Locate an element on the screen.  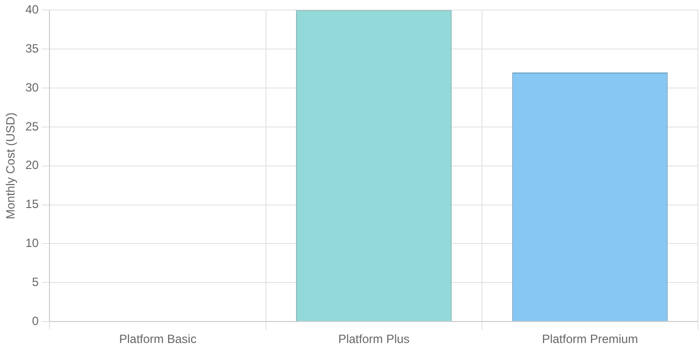
y-tick-label: 0 is located at coordinates (36, 321).